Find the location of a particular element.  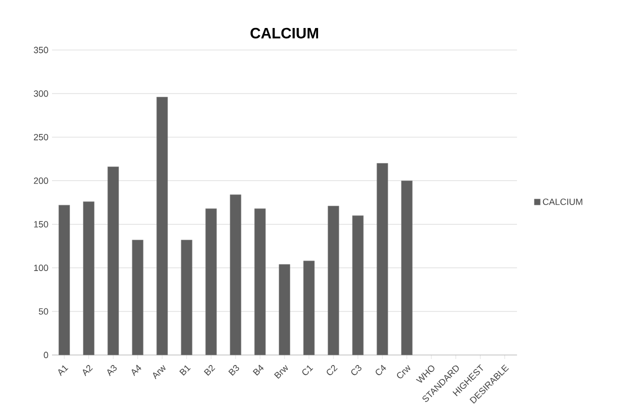

x-tick-label: A3 is located at coordinates (112, 370).